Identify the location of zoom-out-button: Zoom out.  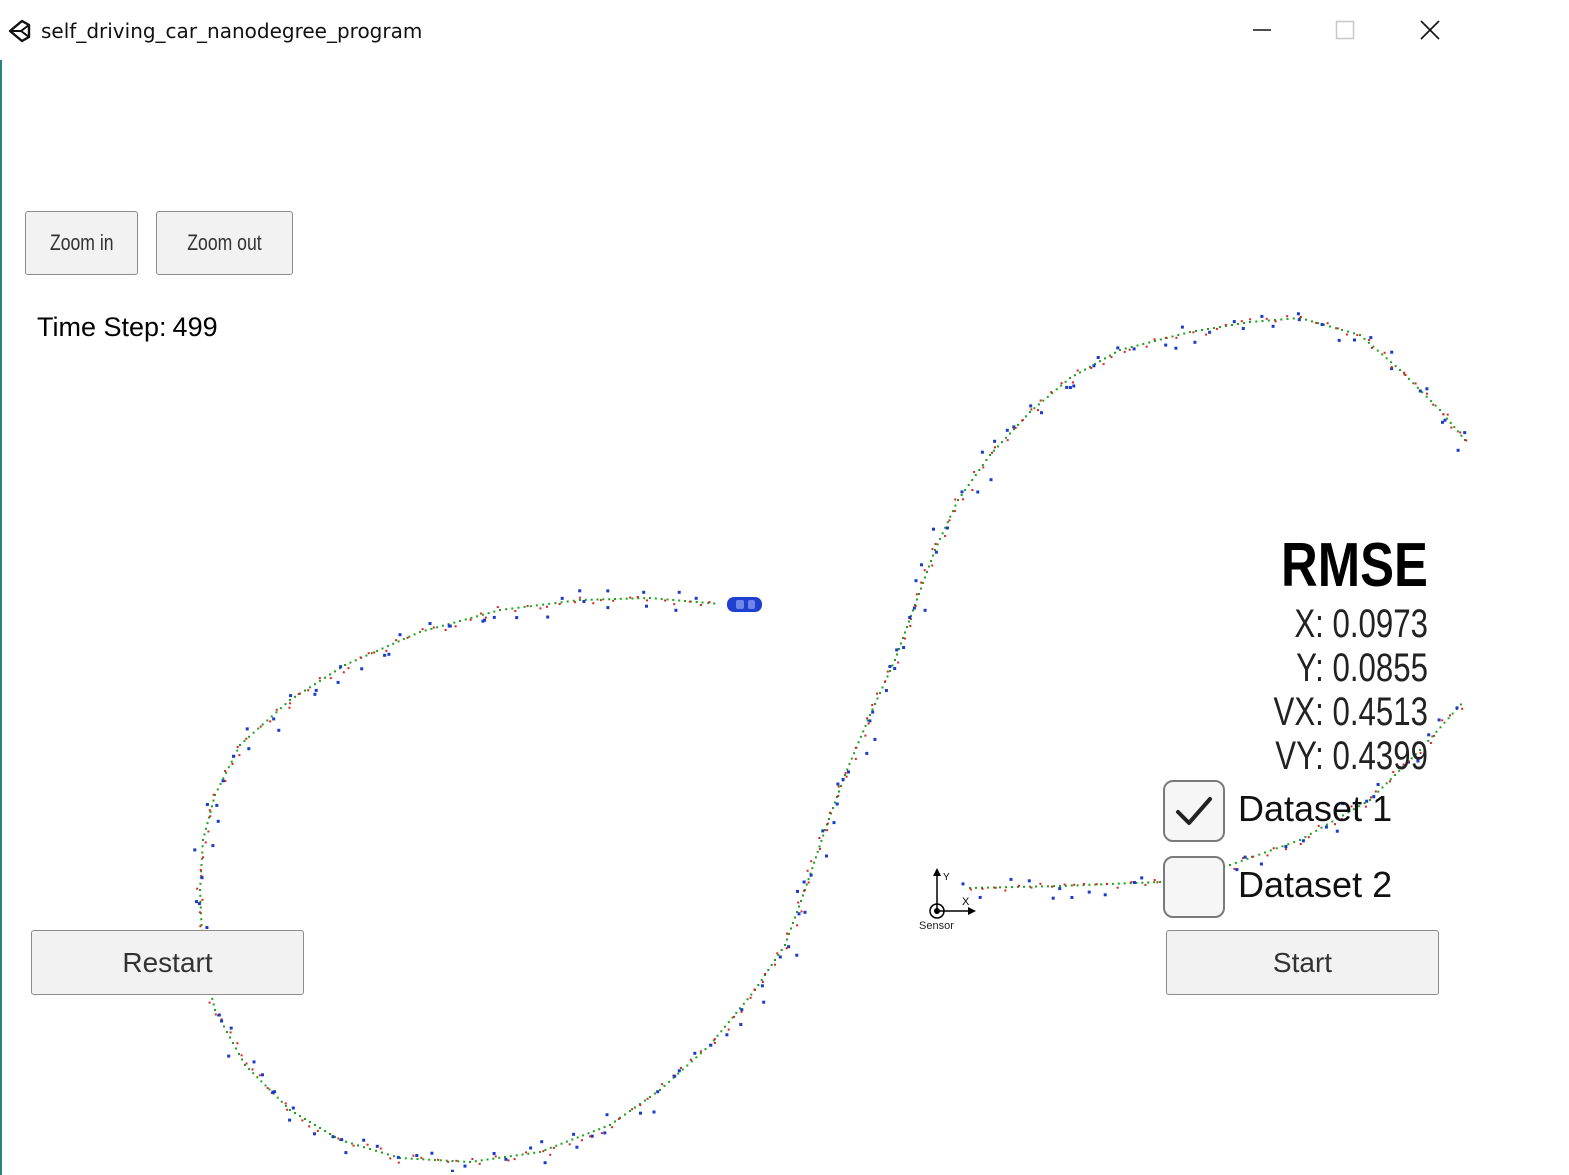
(224, 243).